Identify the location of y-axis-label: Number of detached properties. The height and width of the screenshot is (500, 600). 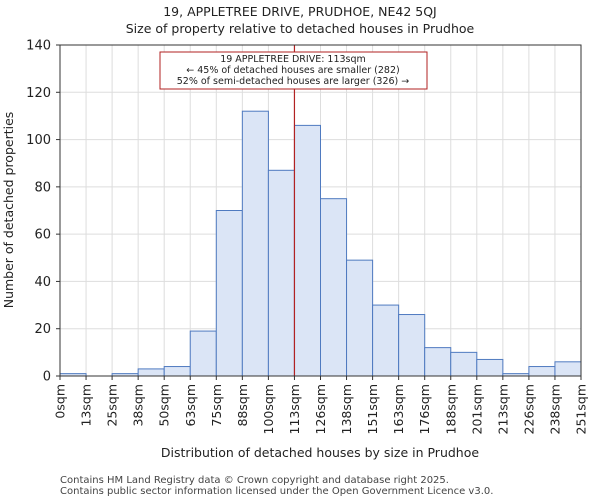
(8, 210).